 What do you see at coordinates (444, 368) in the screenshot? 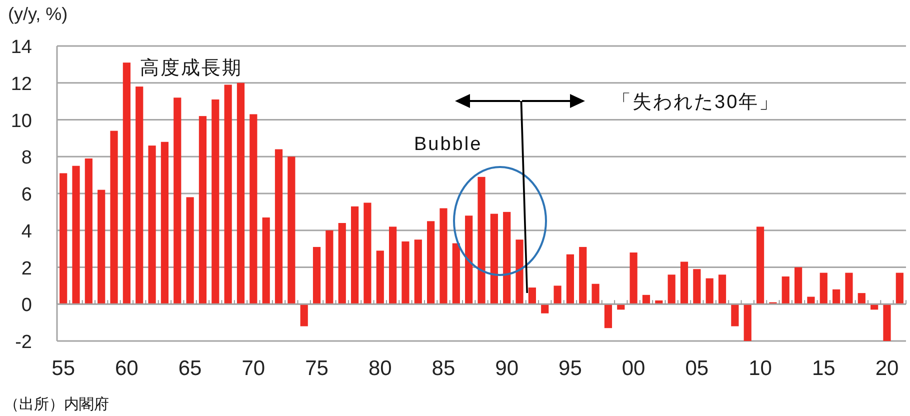
I see `x-tick-label: 85` at bounding box center [444, 368].